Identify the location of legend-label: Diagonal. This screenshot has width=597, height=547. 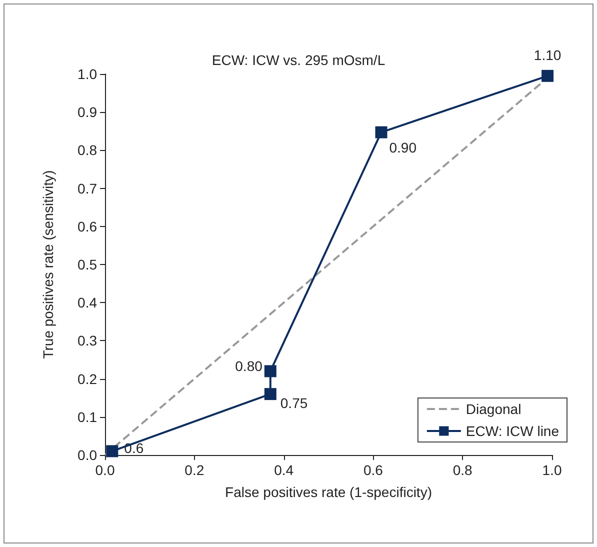
(494, 409).